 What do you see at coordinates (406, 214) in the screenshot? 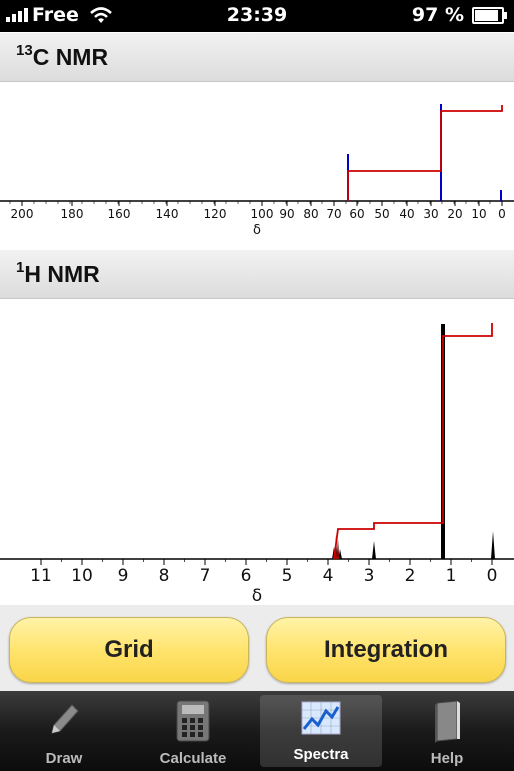
I see `c13-tick-label: 40` at bounding box center [406, 214].